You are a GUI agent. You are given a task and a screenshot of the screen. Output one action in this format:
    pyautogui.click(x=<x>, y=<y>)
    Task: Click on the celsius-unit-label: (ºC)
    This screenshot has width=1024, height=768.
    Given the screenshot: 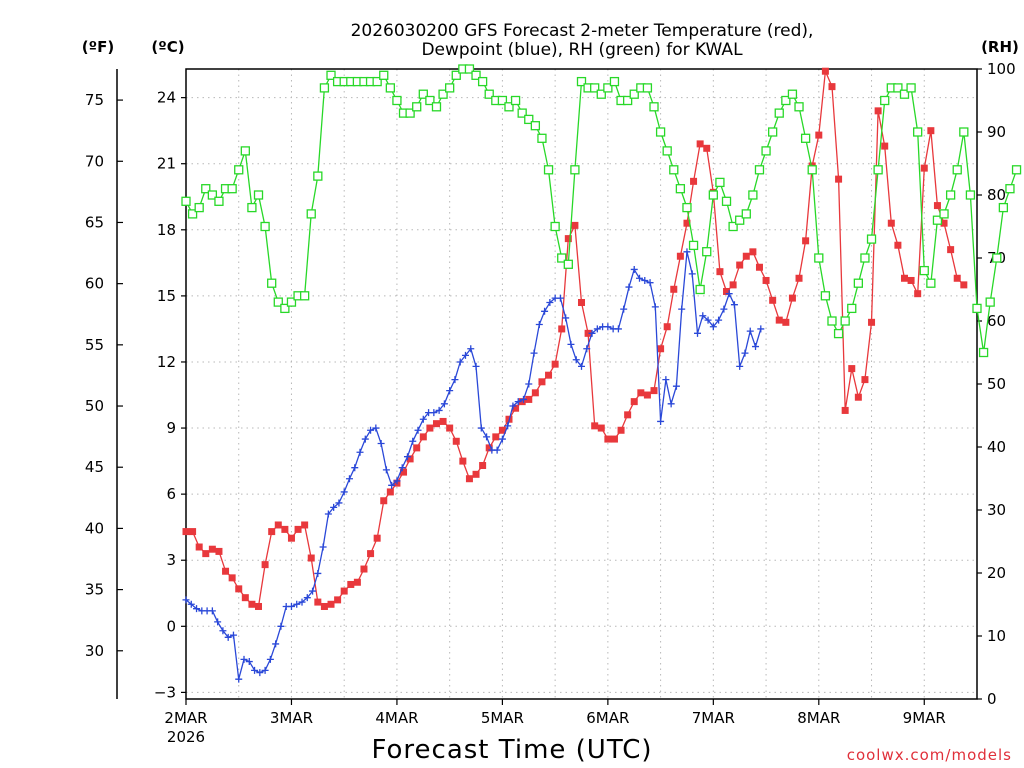 What is the action you would take?
    pyautogui.click(x=167, y=47)
    